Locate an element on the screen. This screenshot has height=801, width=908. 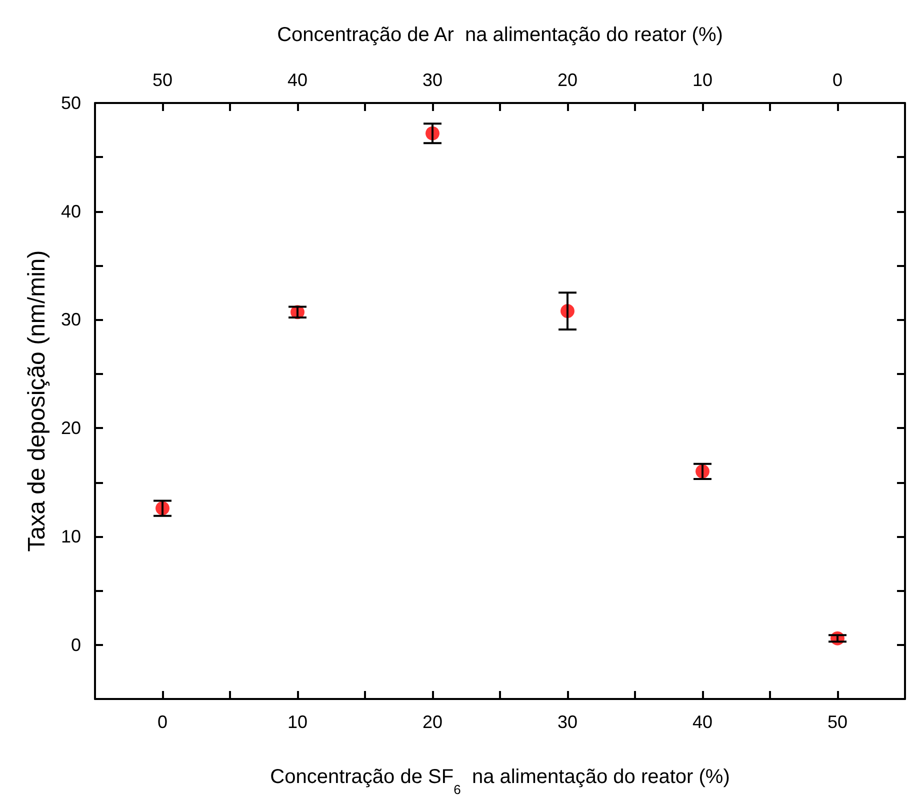
y-tick-label: 40 is located at coordinates (70, 211).